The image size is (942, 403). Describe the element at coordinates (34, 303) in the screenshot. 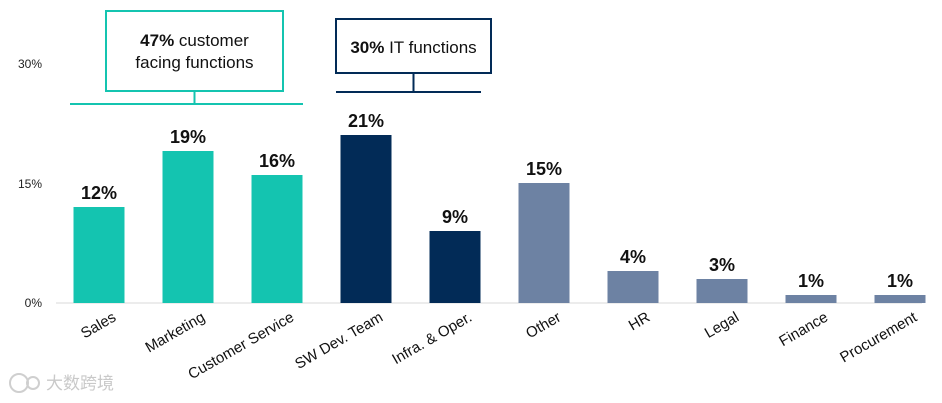

I see `y-tick-0: 0%` at that location.